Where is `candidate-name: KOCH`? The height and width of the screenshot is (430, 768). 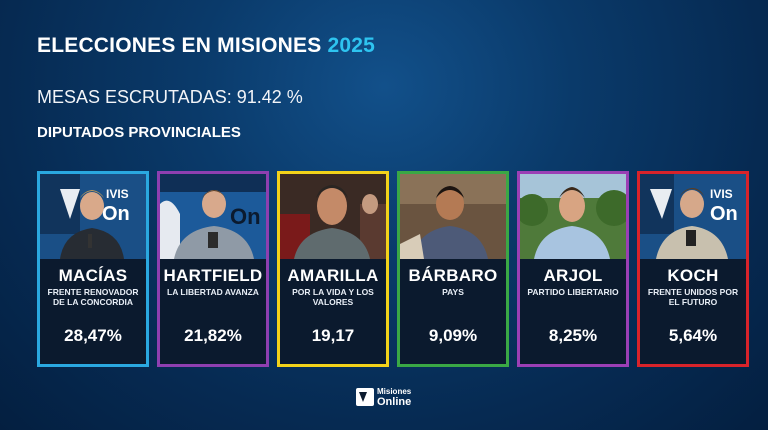
candidate-name: KOCH is located at coordinates (693, 275).